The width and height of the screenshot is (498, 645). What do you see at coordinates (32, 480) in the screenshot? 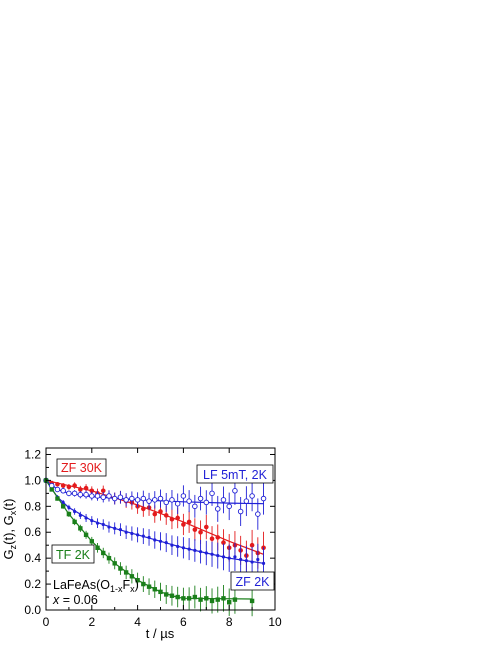
I see `y-tick-label: 1.0` at bounding box center [32, 480].